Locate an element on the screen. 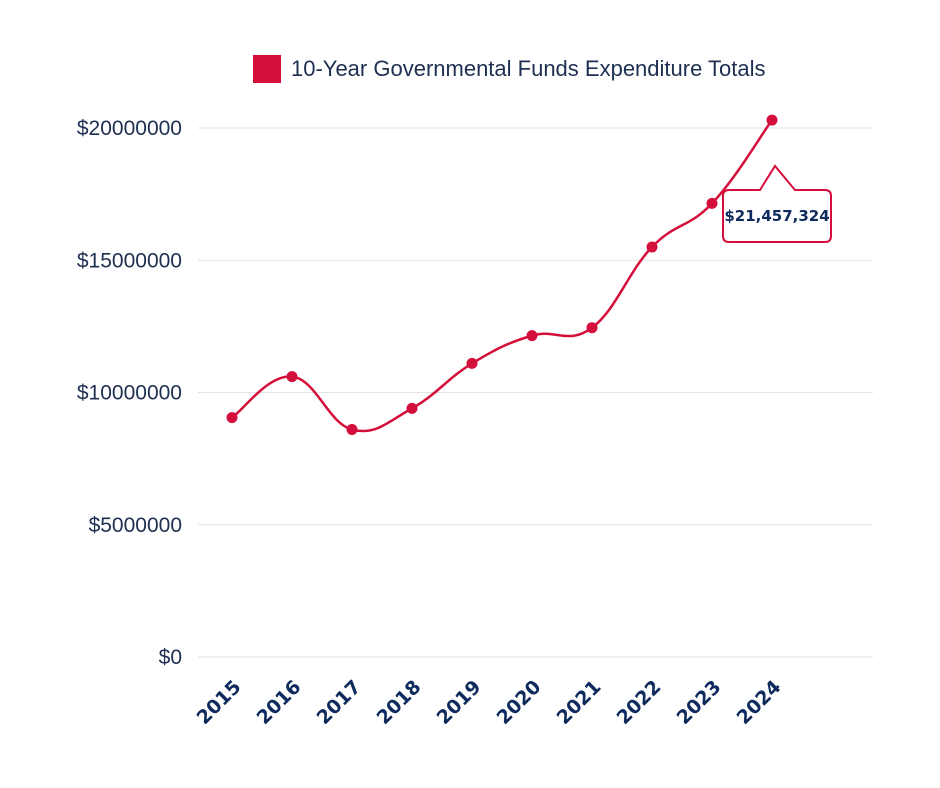 This screenshot has width=940, height=788. y-tick-label: $20000000 is located at coordinates (129, 128).